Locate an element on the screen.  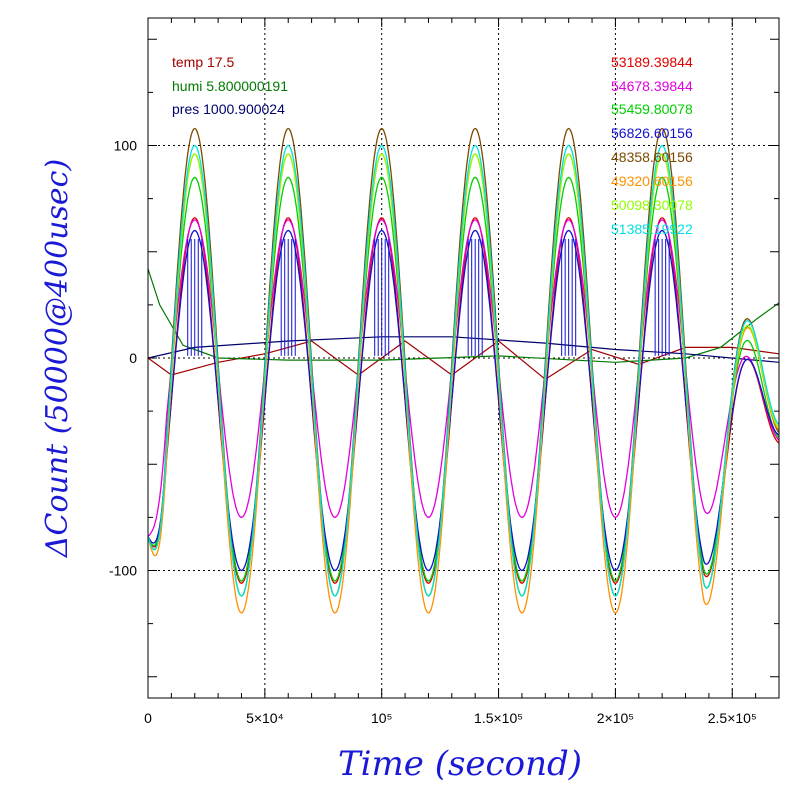
env-legend-humi: humi 5.800000191 is located at coordinates (230, 86).